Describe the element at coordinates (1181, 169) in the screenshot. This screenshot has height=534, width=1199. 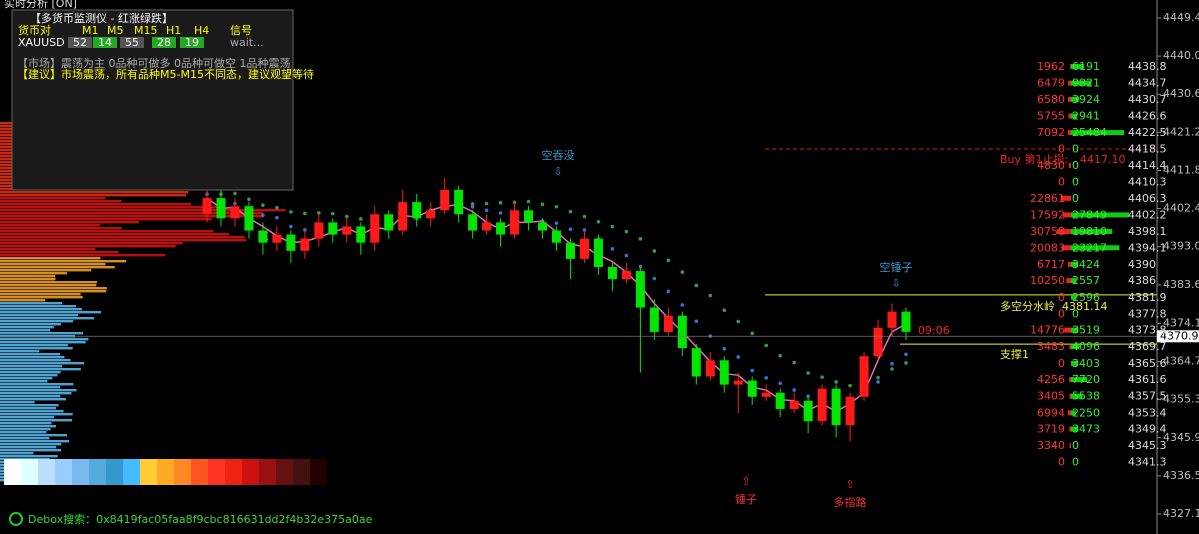
I see `tick-label: 4411.80` at that location.